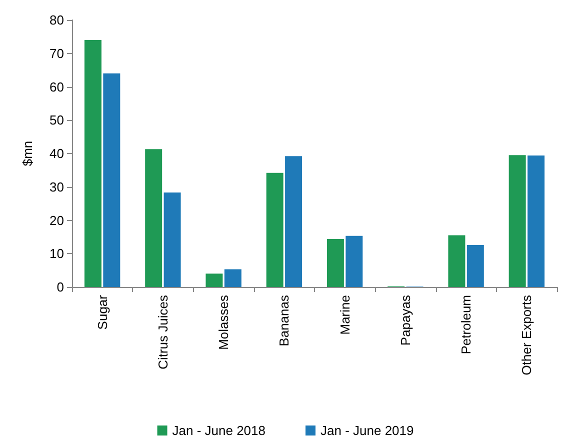 The height and width of the screenshot is (444, 571). Describe the element at coordinates (57, 254) in the screenshot. I see `y-tick-label: 10` at that location.